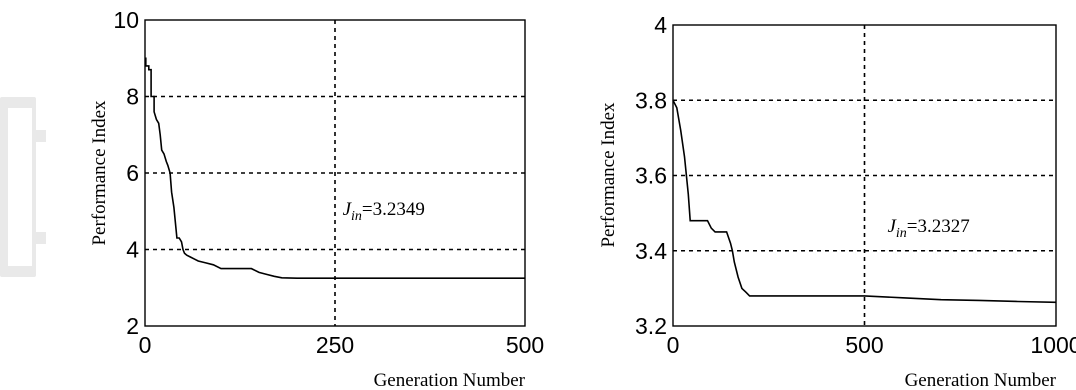  What do you see at coordinates (23, 187) in the screenshot?
I see `watermark-graphic` at bounding box center [23, 187].